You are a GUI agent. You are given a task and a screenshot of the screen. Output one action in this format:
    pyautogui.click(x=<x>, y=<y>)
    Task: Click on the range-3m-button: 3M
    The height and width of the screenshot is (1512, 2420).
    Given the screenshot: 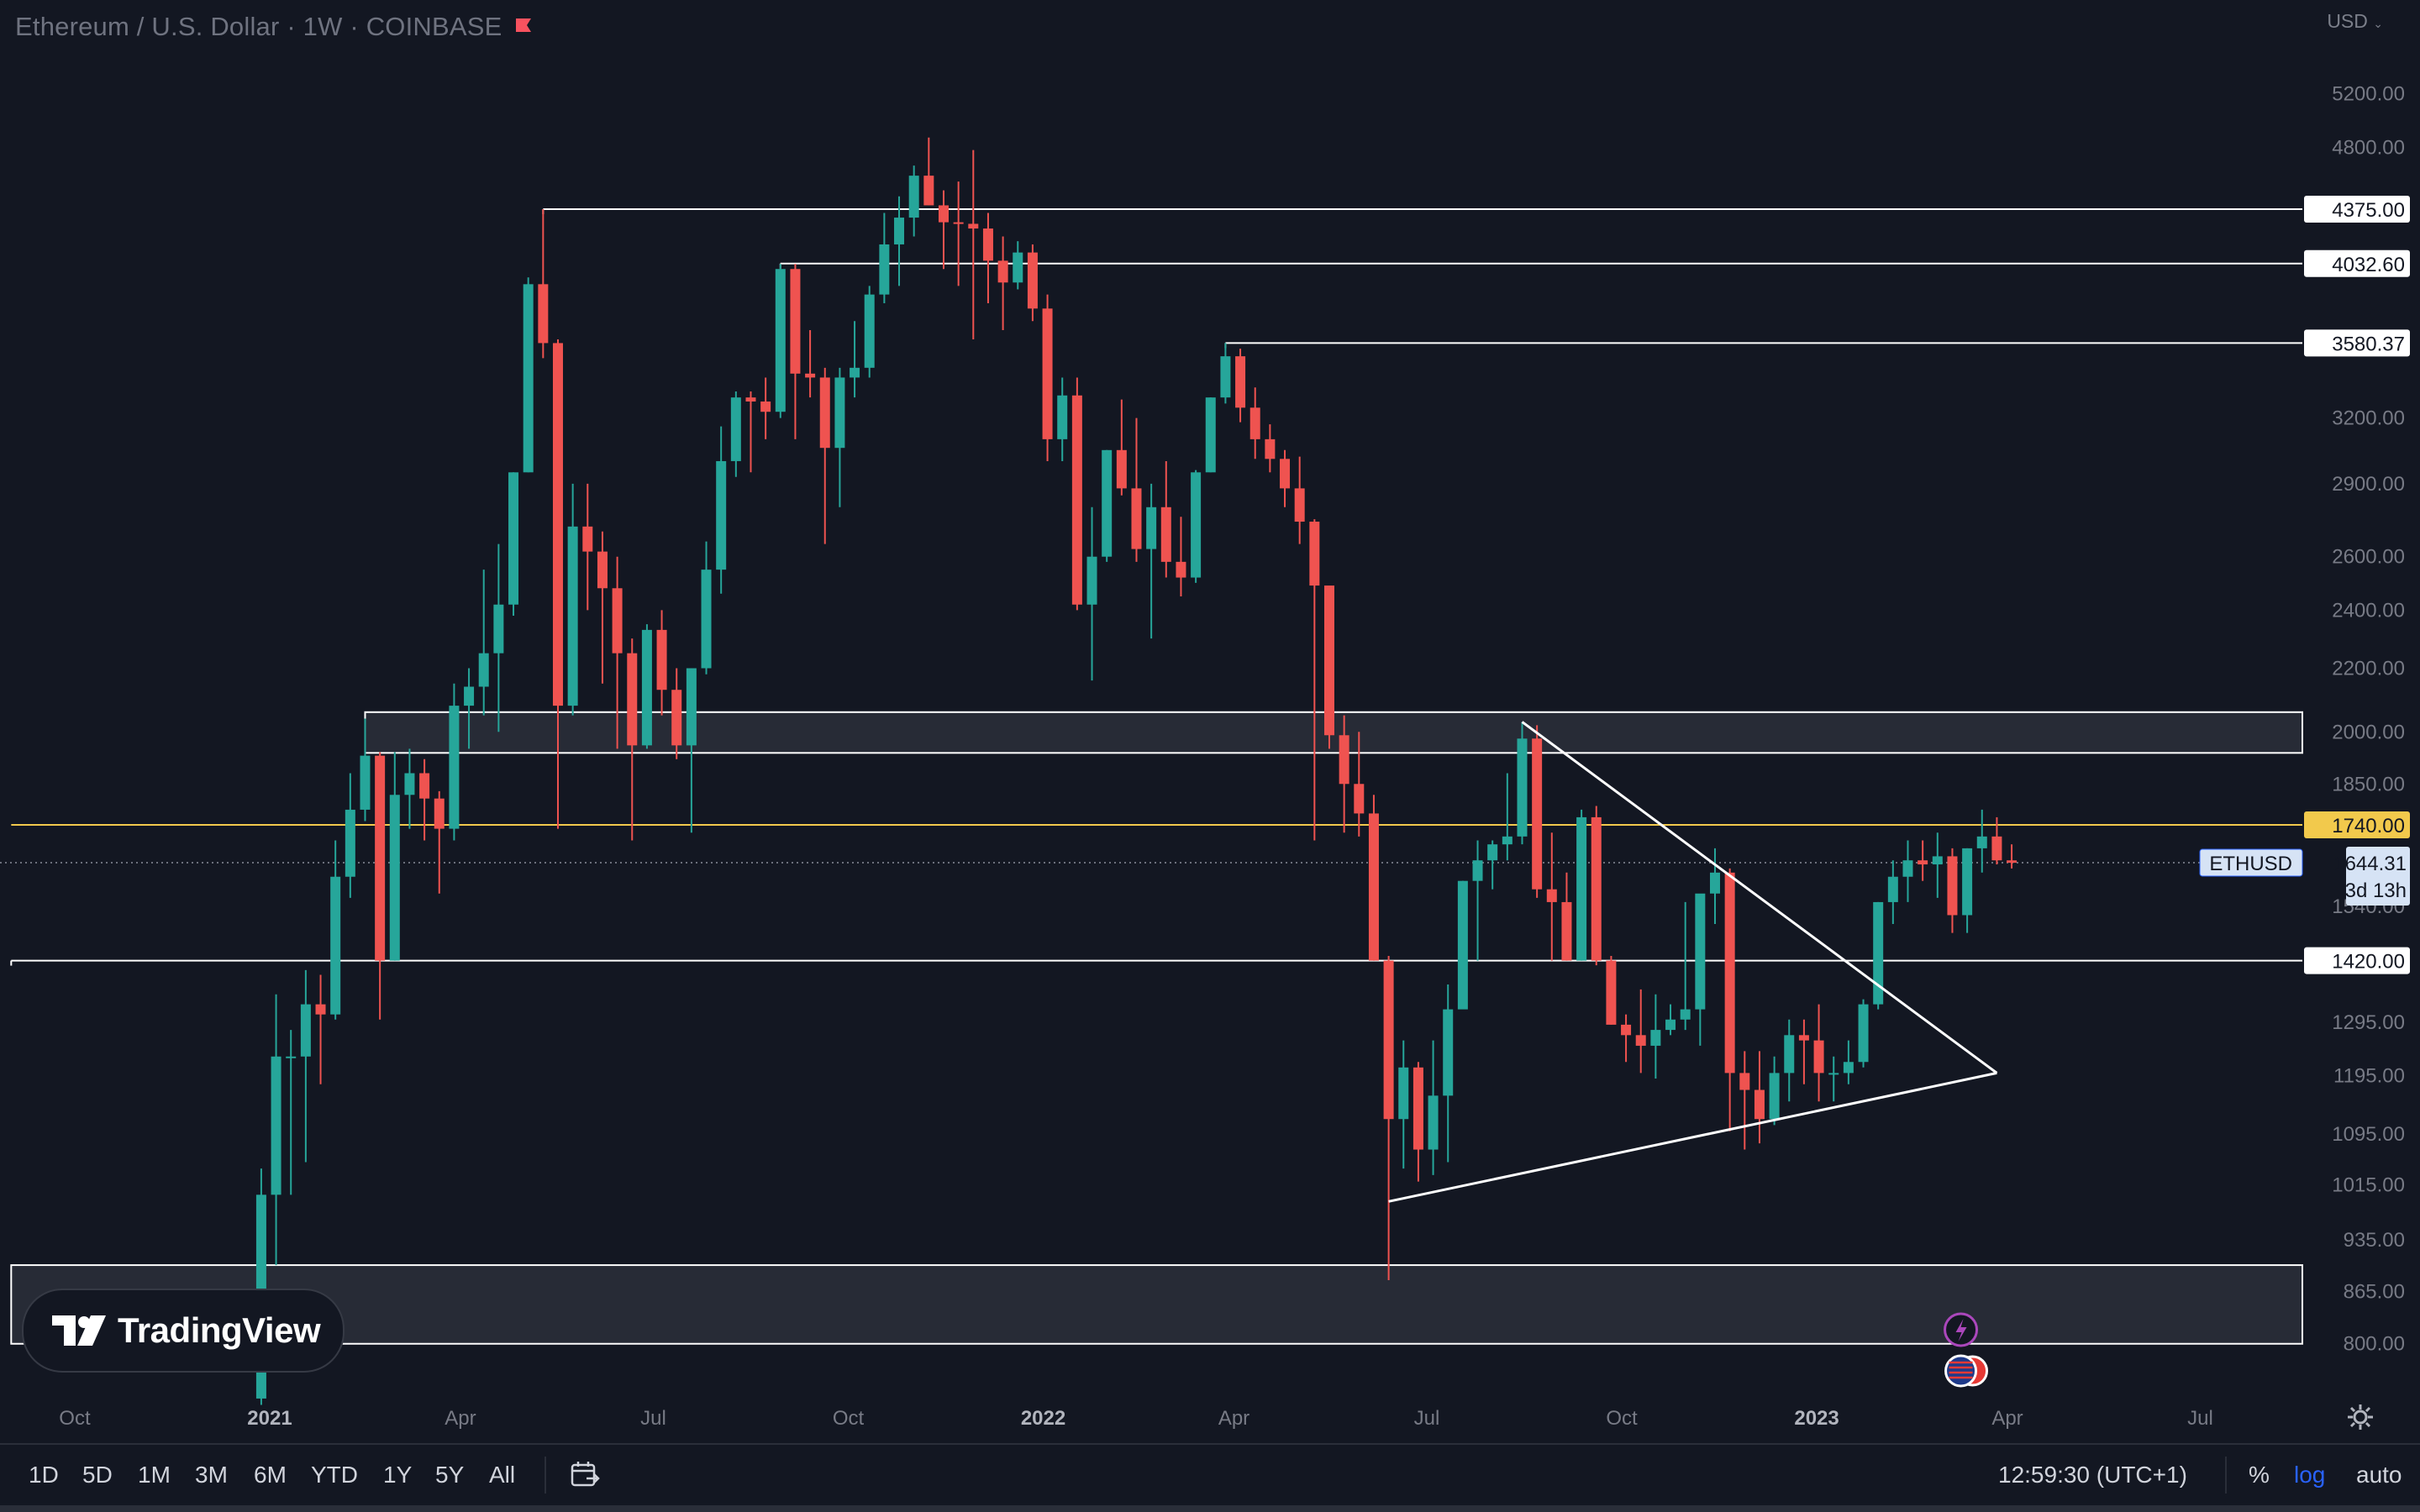 What is the action you would take?
    pyautogui.click(x=211, y=1475)
    